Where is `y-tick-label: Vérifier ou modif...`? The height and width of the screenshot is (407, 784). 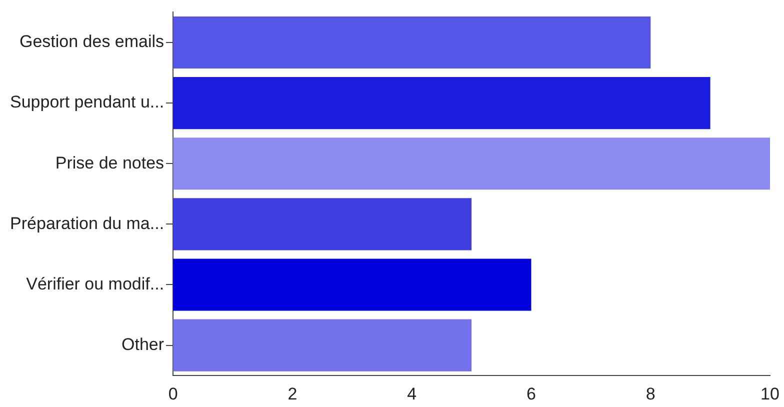
y-tick-label: Vérifier ou modif... is located at coordinates (95, 284).